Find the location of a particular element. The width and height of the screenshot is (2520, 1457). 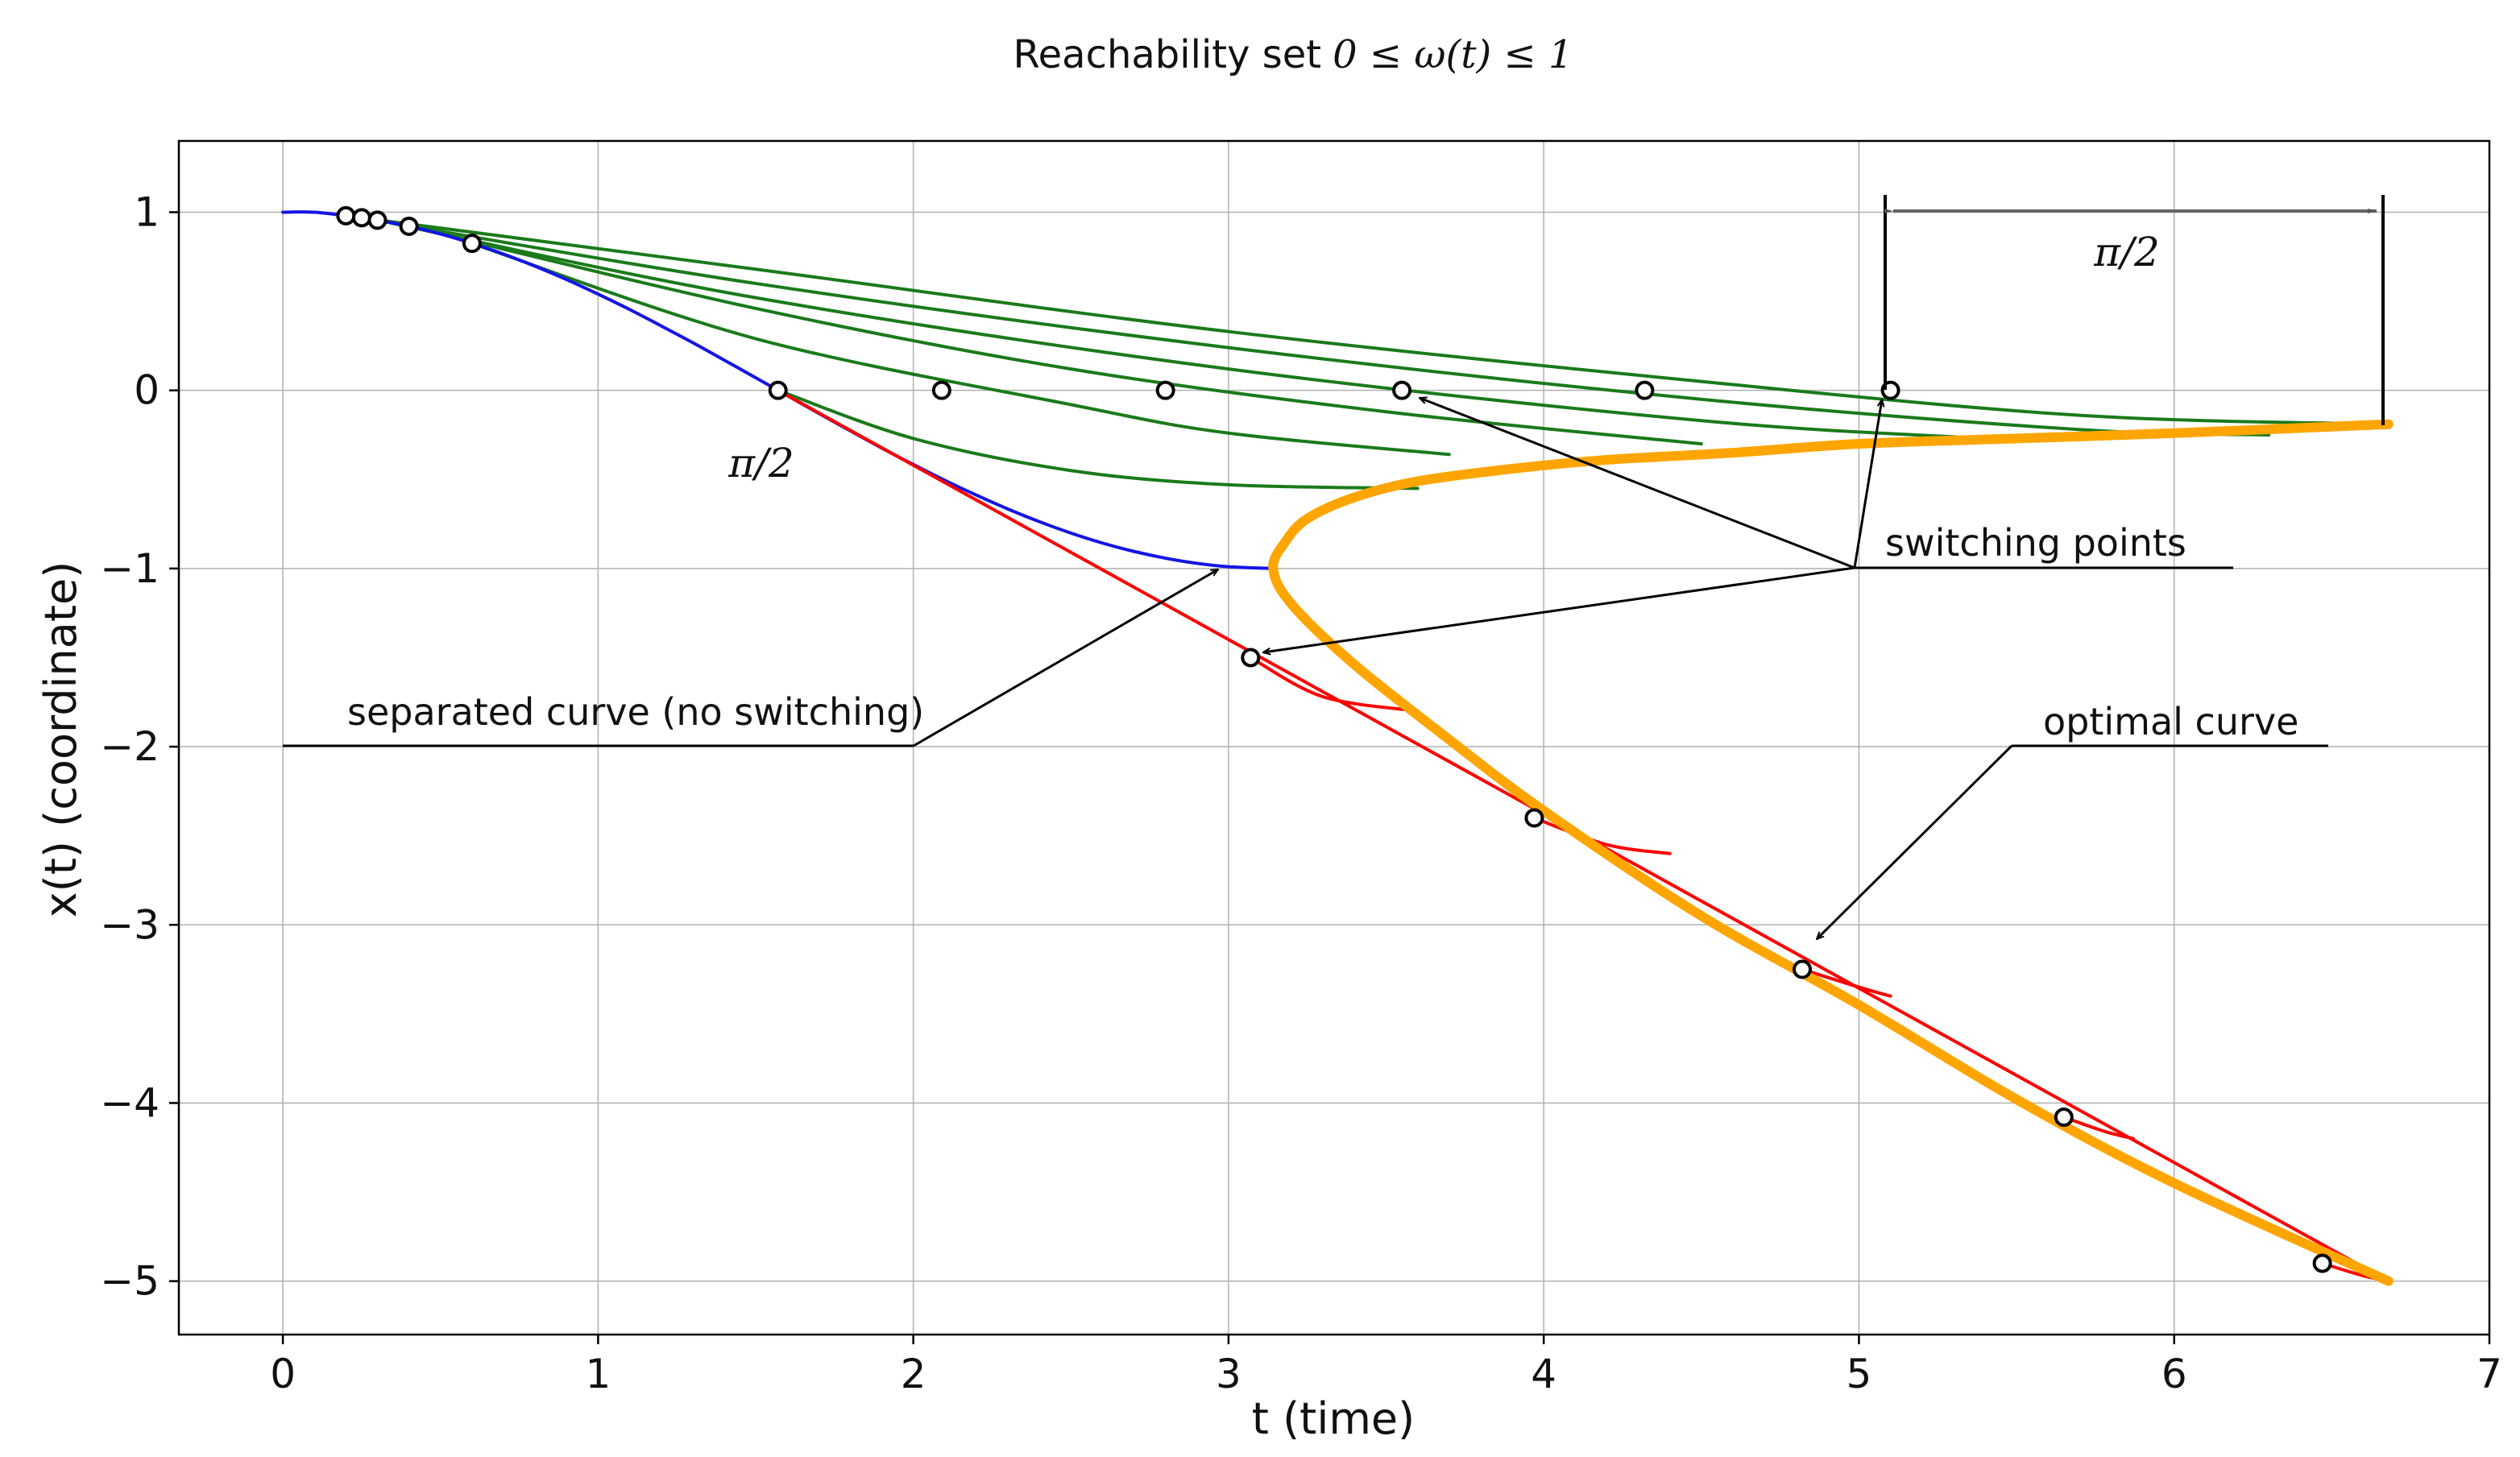

x-tick-label: 3 is located at coordinates (1228, 1374).